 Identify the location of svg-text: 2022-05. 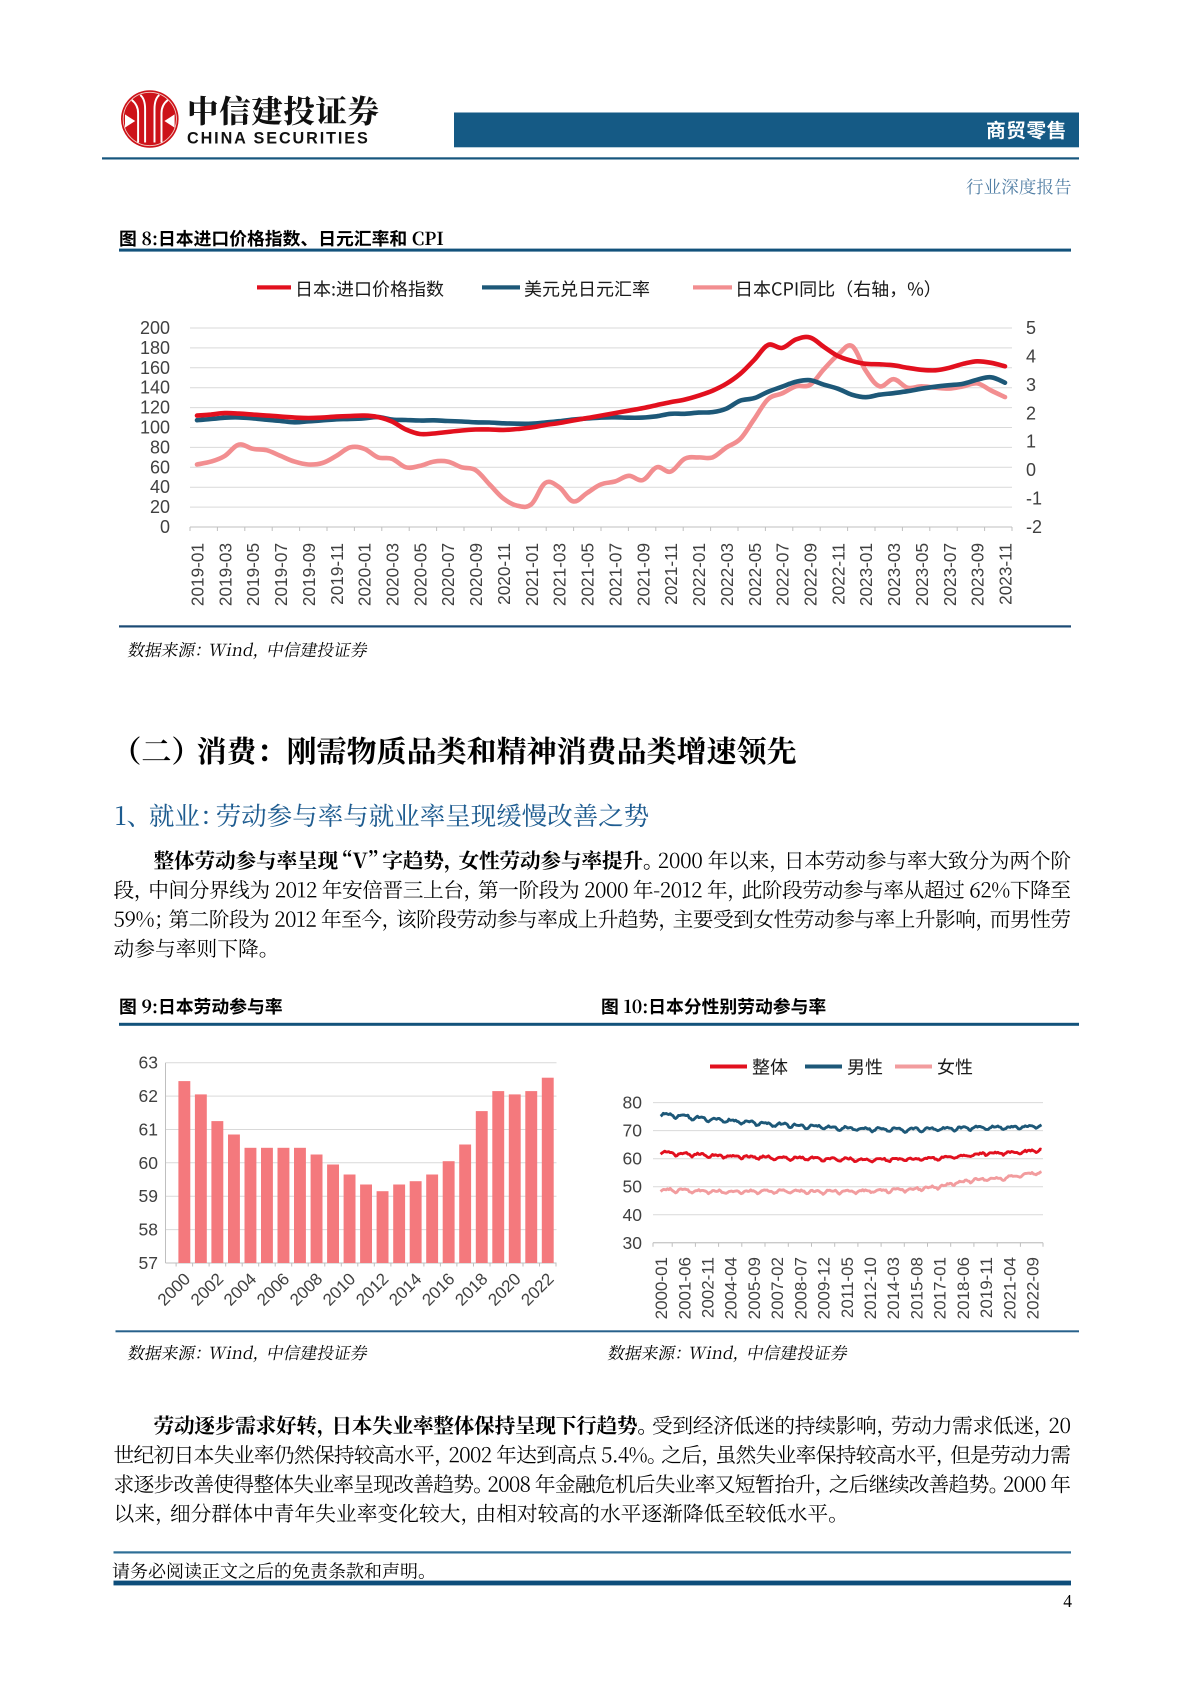
(755, 574).